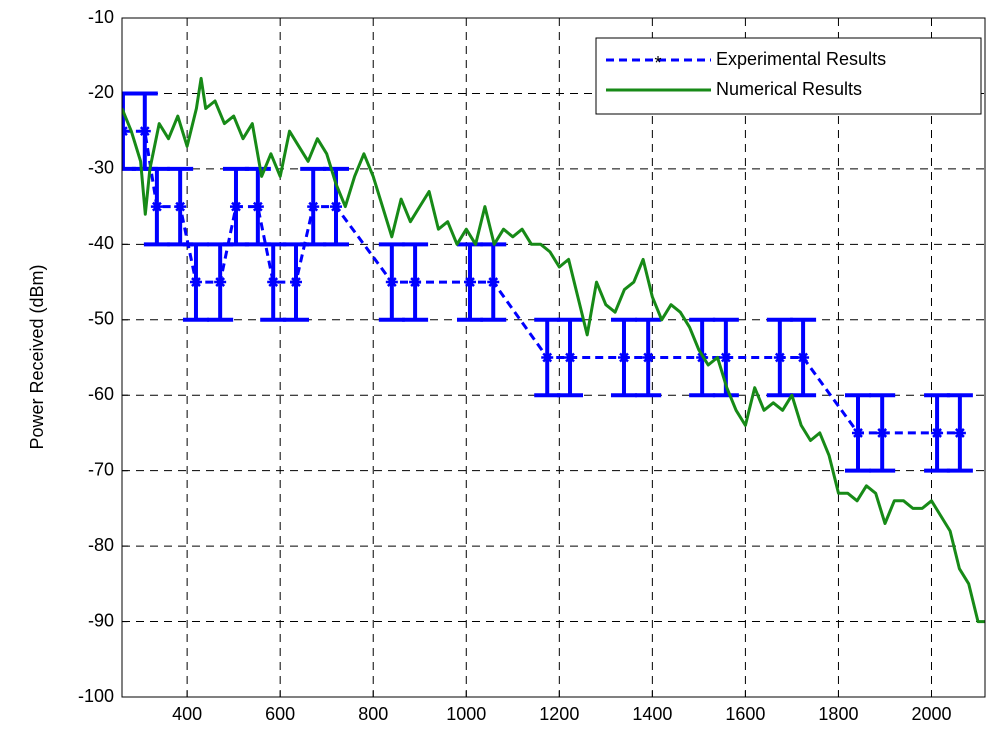 This screenshot has width=988, height=729. What do you see at coordinates (187, 714) in the screenshot?
I see `x-tick-label: 400` at bounding box center [187, 714].